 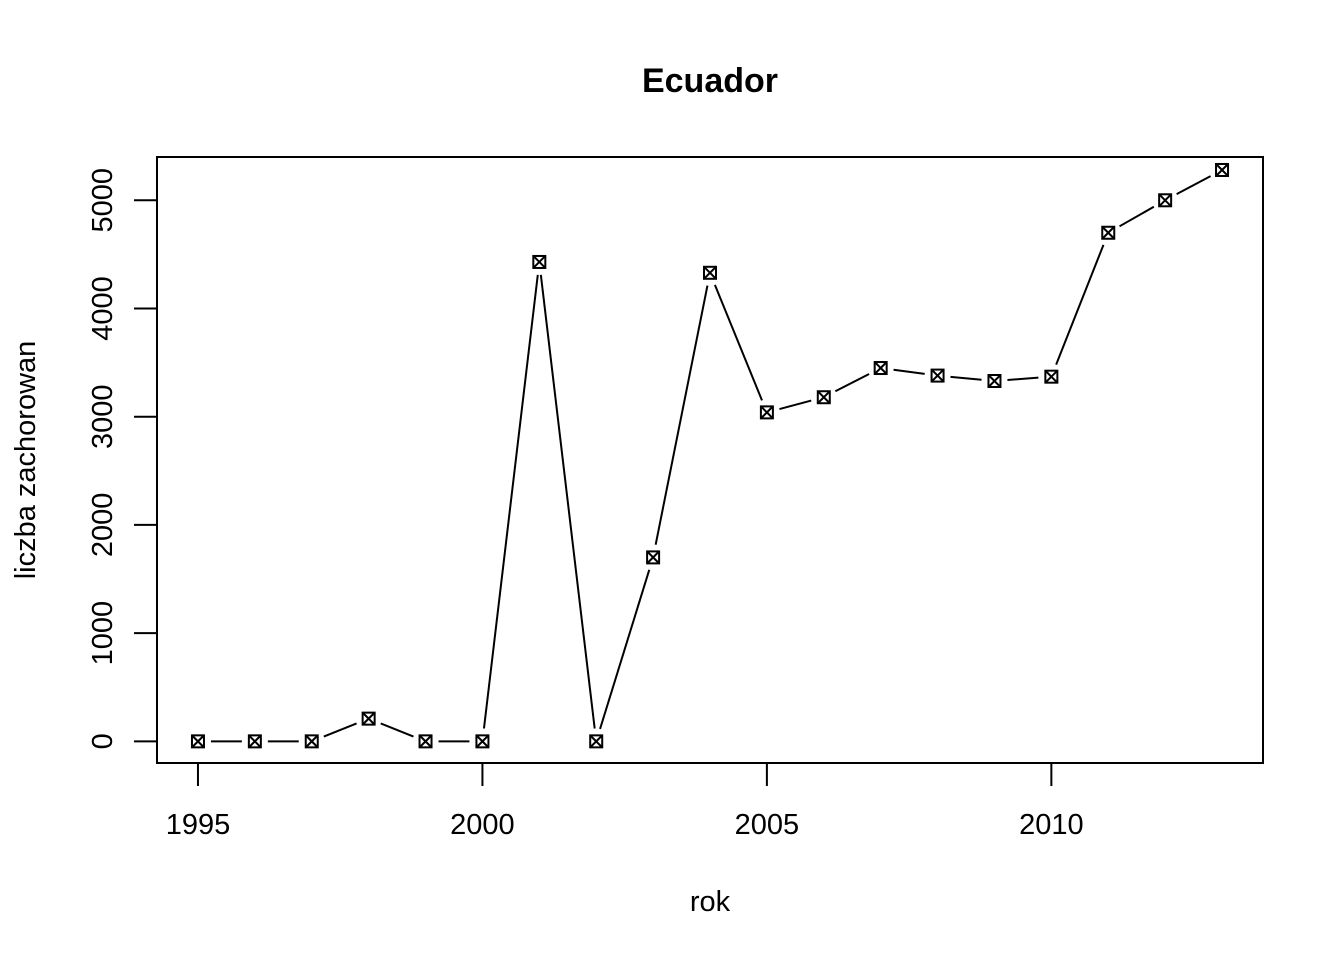 What do you see at coordinates (767, 825) in the screenshot?
I see `x-tick-label: 2005` at bounding box center [767, 825].